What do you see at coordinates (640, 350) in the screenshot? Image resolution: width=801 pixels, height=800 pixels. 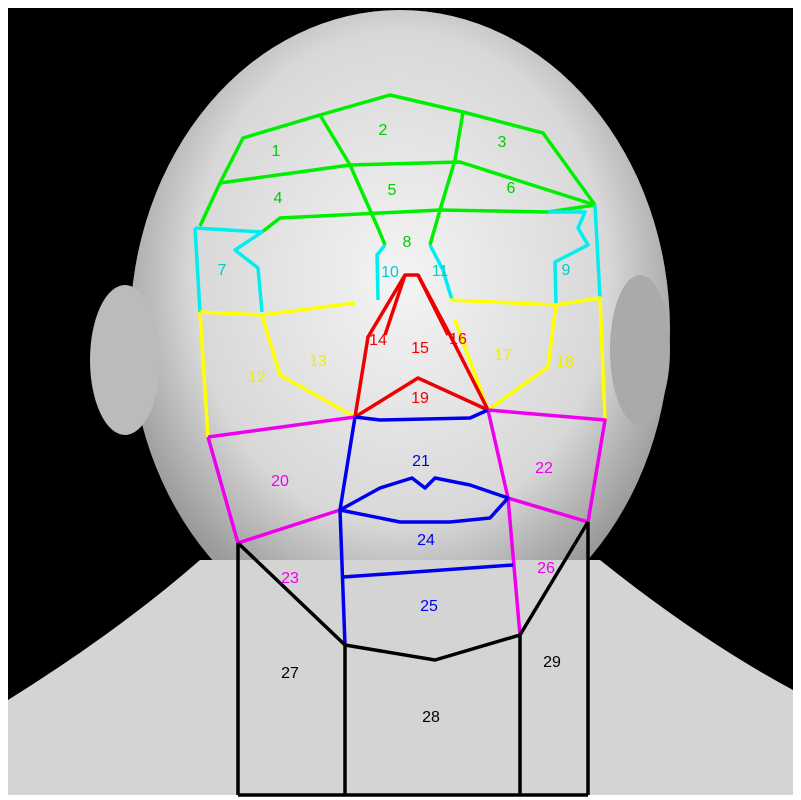 I see `right-ear` at bounding box center [640, 350].